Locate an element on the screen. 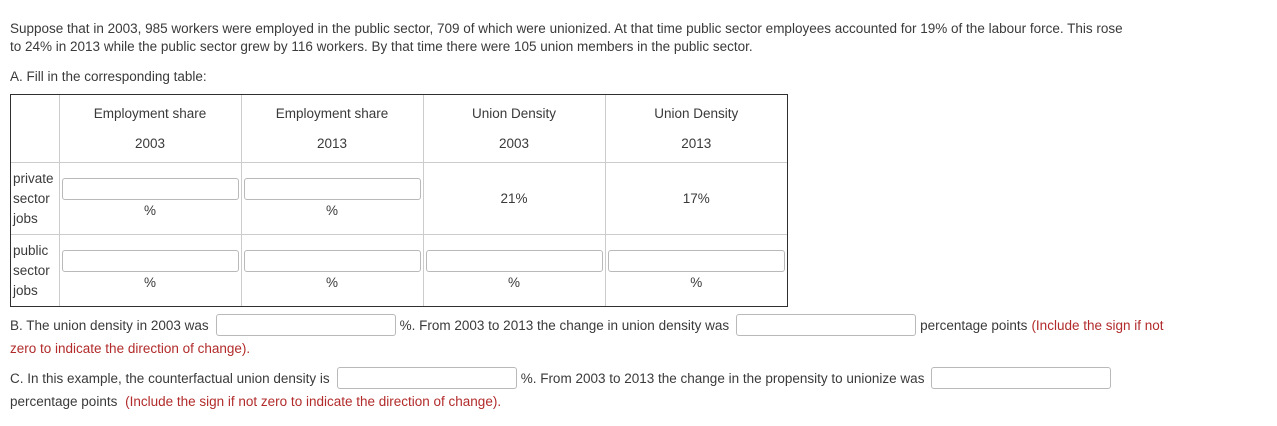  question-c-text-3: percentage points is located at coordinates (64, 401).